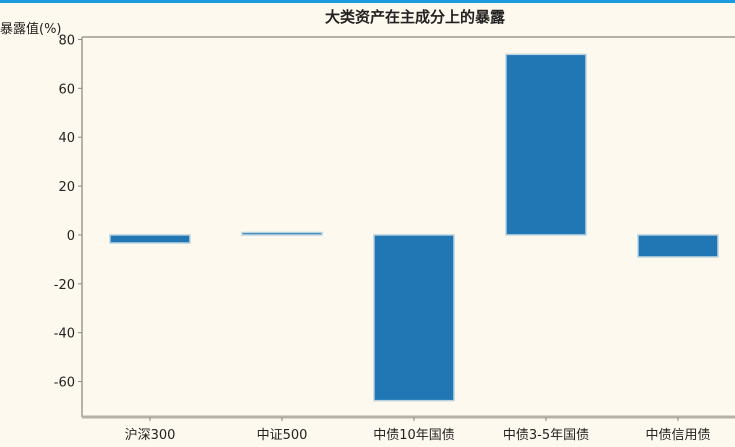  I want to click on y-tick-label: 60, so click(66, 89).